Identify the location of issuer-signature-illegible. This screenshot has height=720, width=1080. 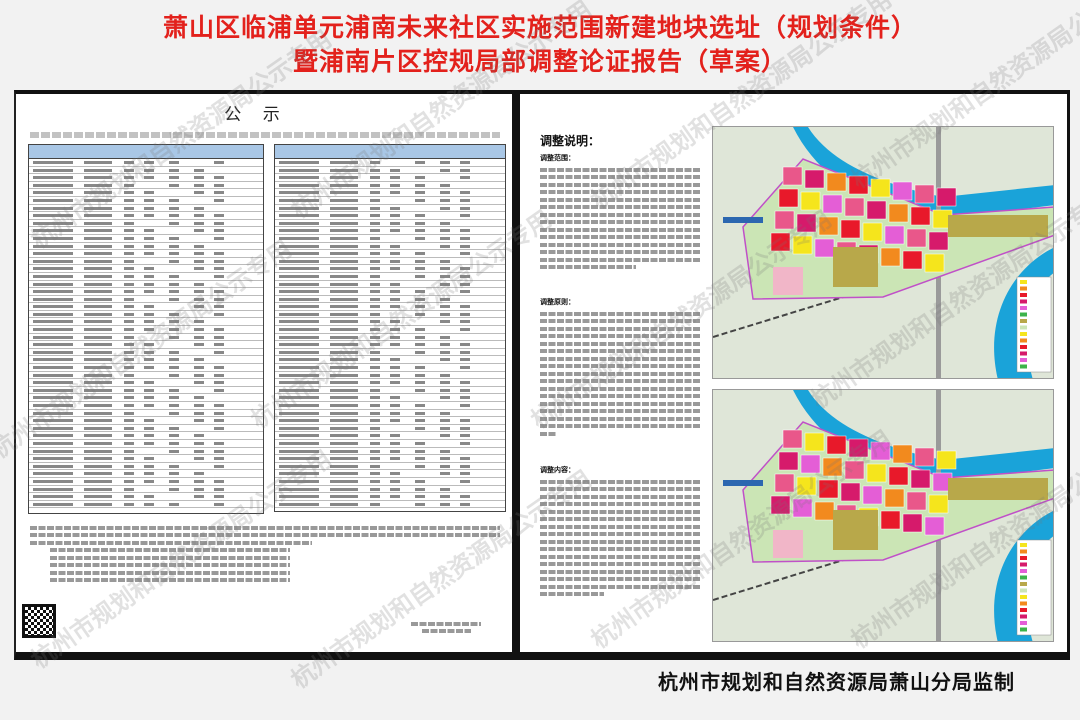
(446, 627).